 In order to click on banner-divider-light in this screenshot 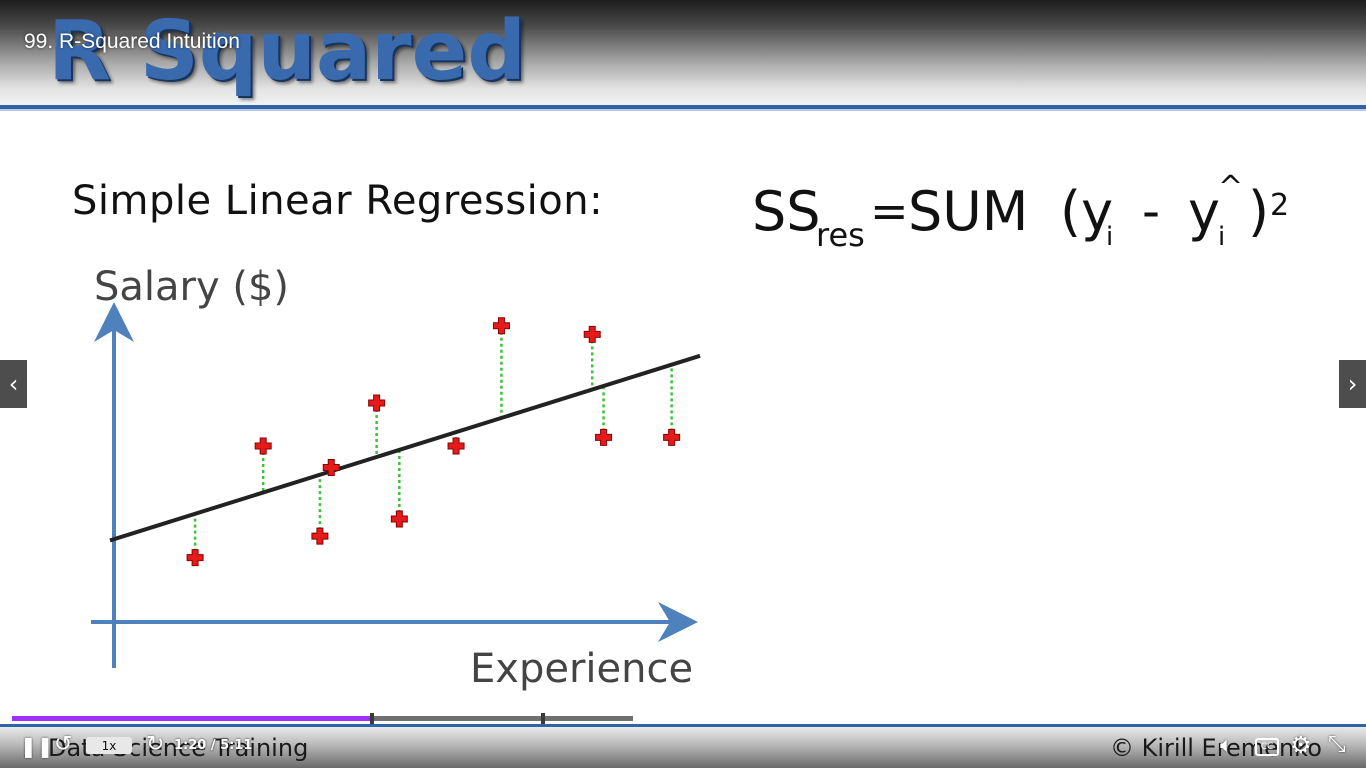, I will do `click(683, 110)`.